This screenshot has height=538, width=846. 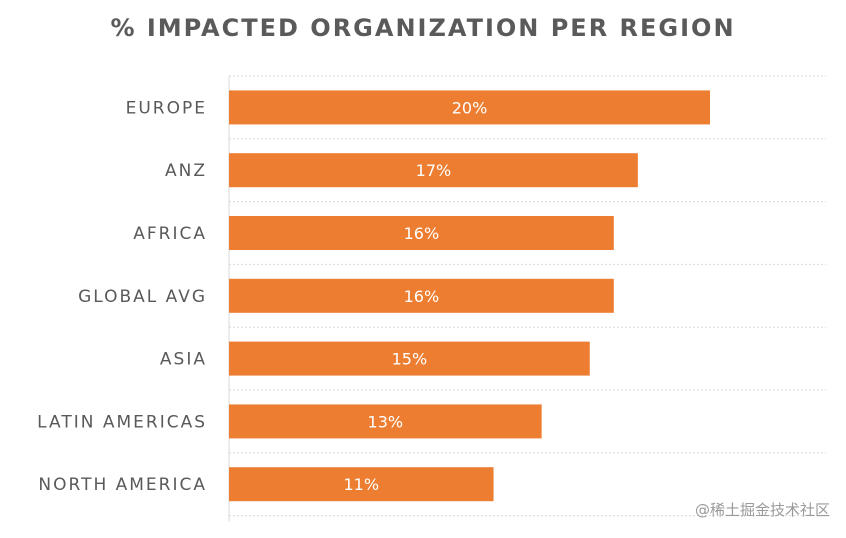 I want to click on category-label: LATIN AMERICAS, so click(x=122, y=422).